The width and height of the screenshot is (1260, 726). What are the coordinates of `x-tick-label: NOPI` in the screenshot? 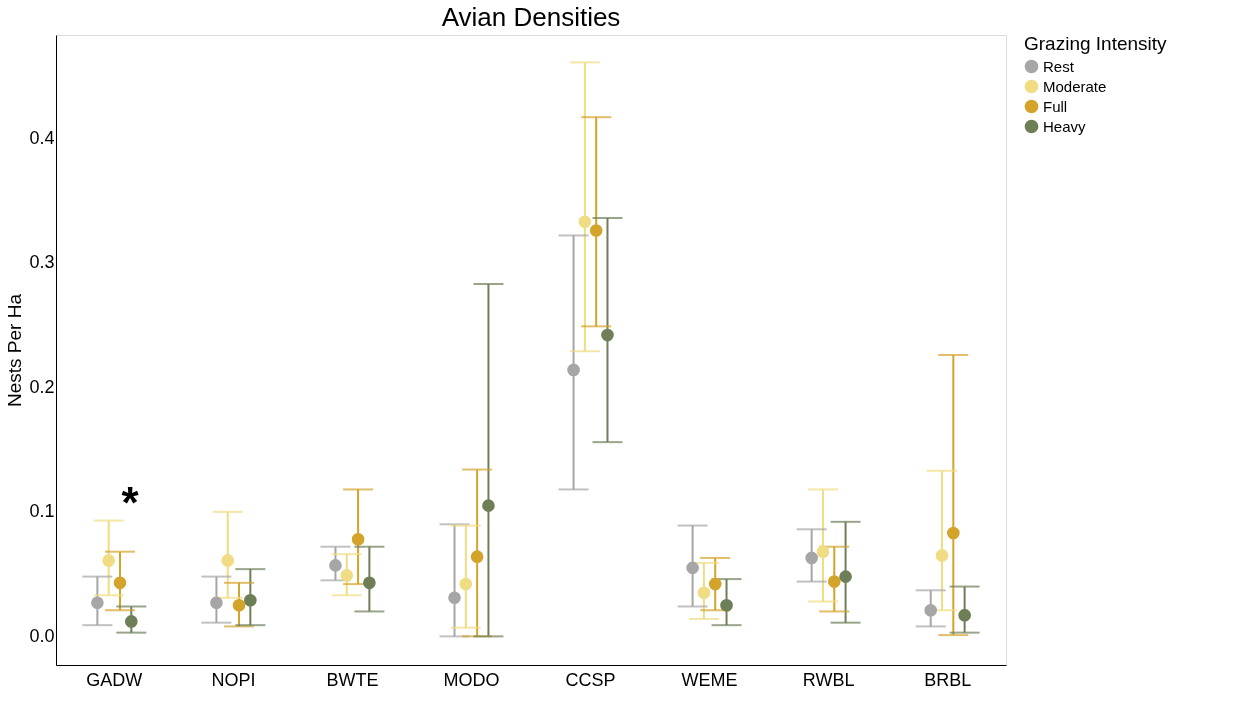 It's located at (233, 679).